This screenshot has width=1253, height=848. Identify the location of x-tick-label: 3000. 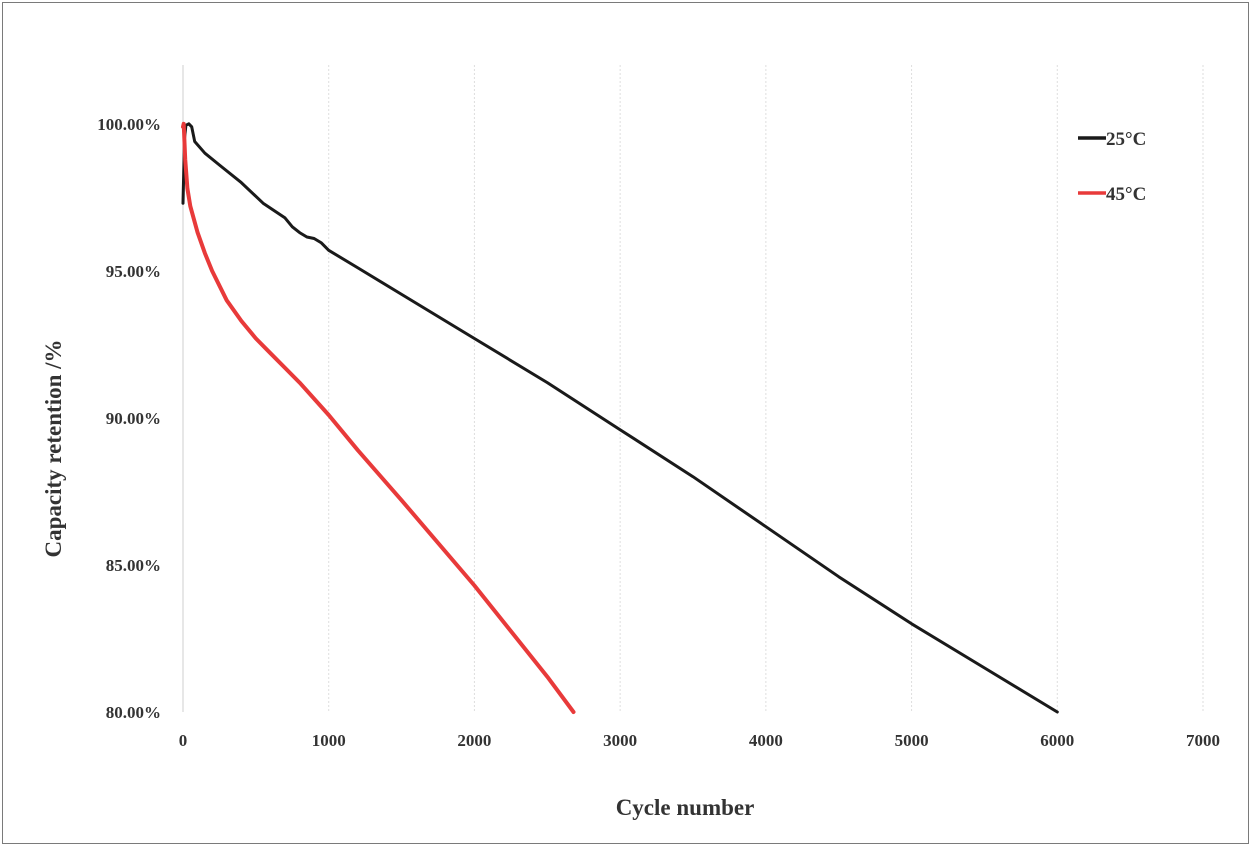
(620, 740).